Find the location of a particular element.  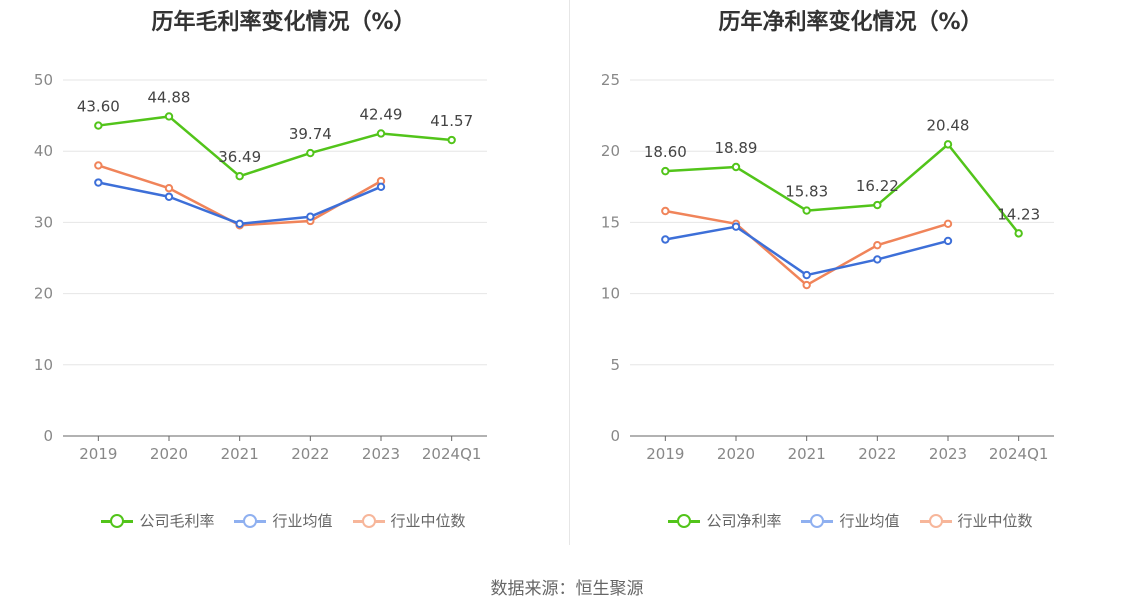

gross-margin-y-tick-label: 30 is located at coordinates (43, 222).